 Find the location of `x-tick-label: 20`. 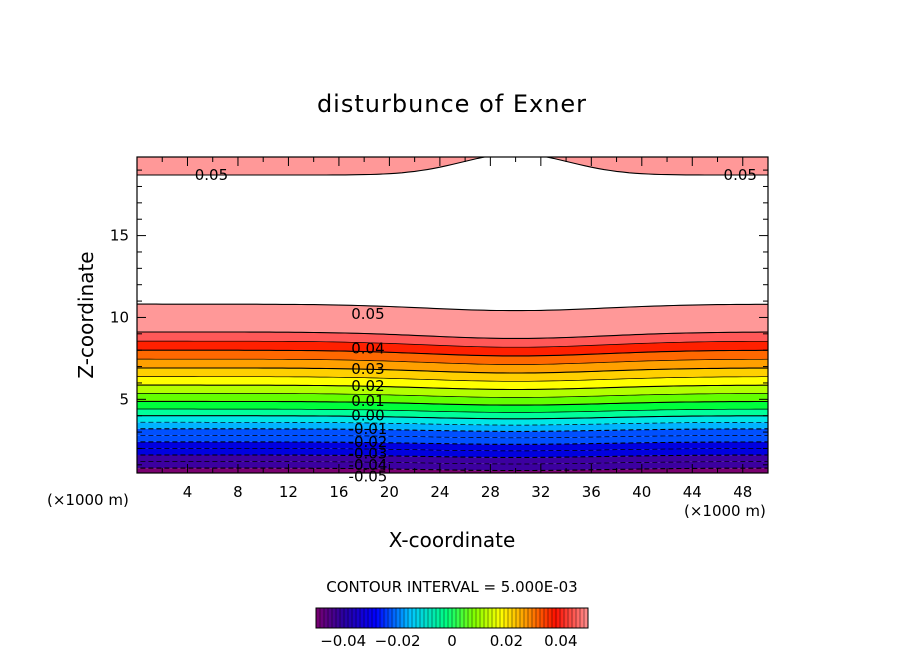

x-tick-label: 20 is located at coordinates (389, 492).